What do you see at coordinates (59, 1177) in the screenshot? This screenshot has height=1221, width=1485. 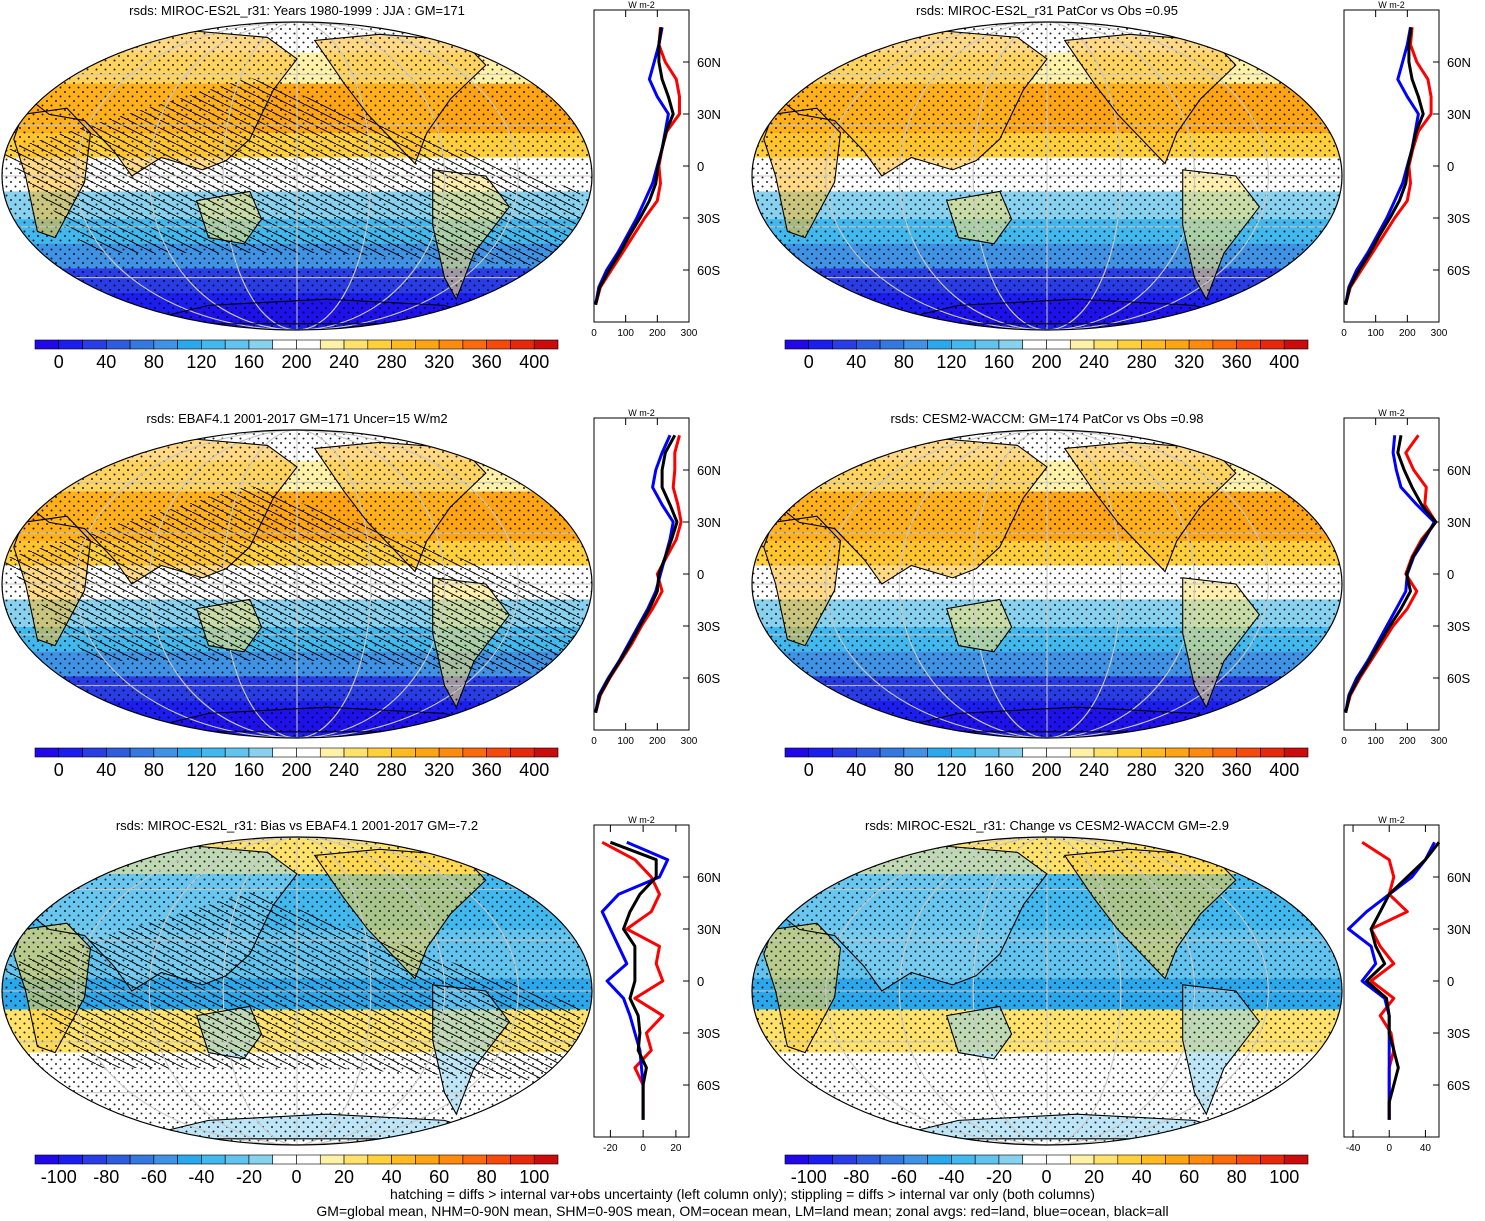 I see `colorbar-label: -100` at bounding box center [59, 1177].